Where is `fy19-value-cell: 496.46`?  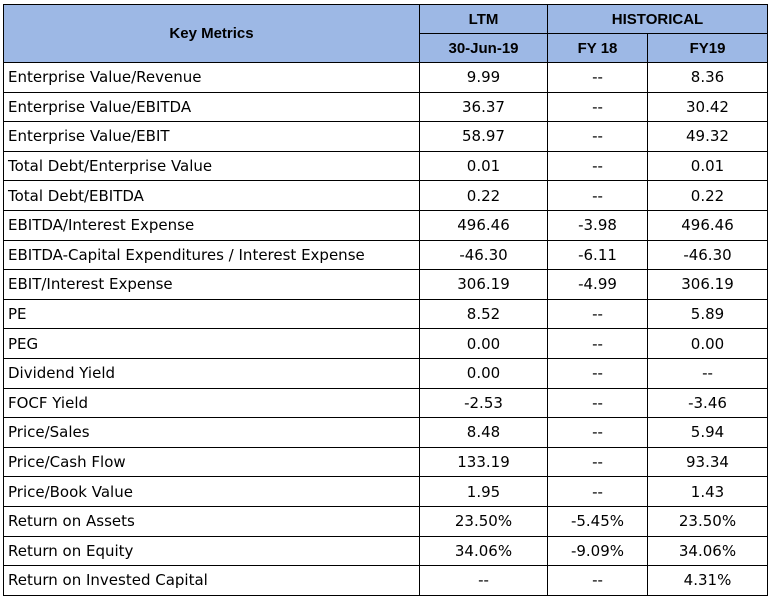 fy19-value-cell: 496.46 is located at coordinates (707, 225).